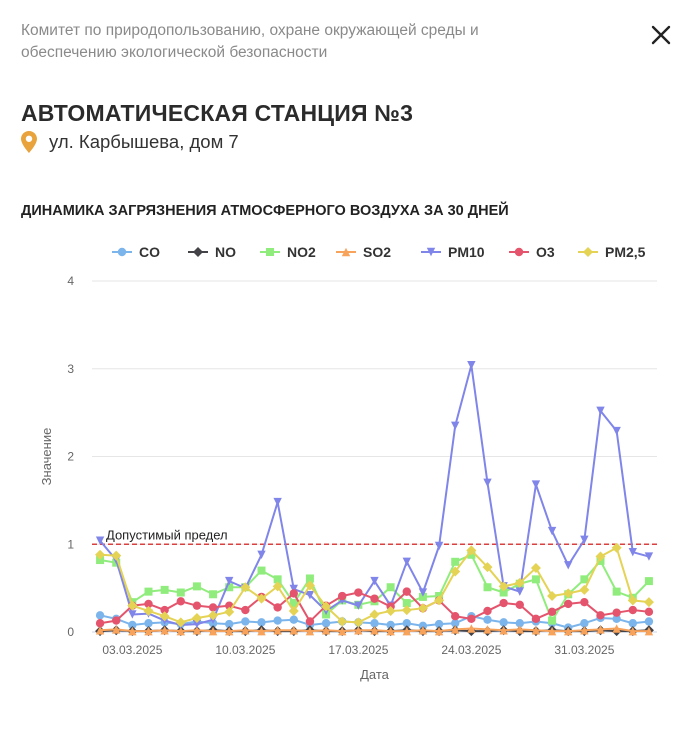 This screenshot has width=699, height=741. What do you see at coordinates (661, 35) in the screenshot?
I see `close-icon` at bounding box center [661, 35].